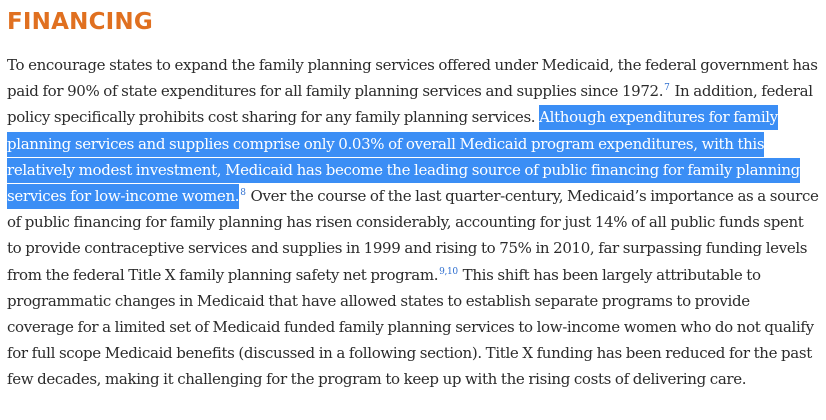  I want to click on footnote-ref-9-10: 9,10, so click(448, 271).